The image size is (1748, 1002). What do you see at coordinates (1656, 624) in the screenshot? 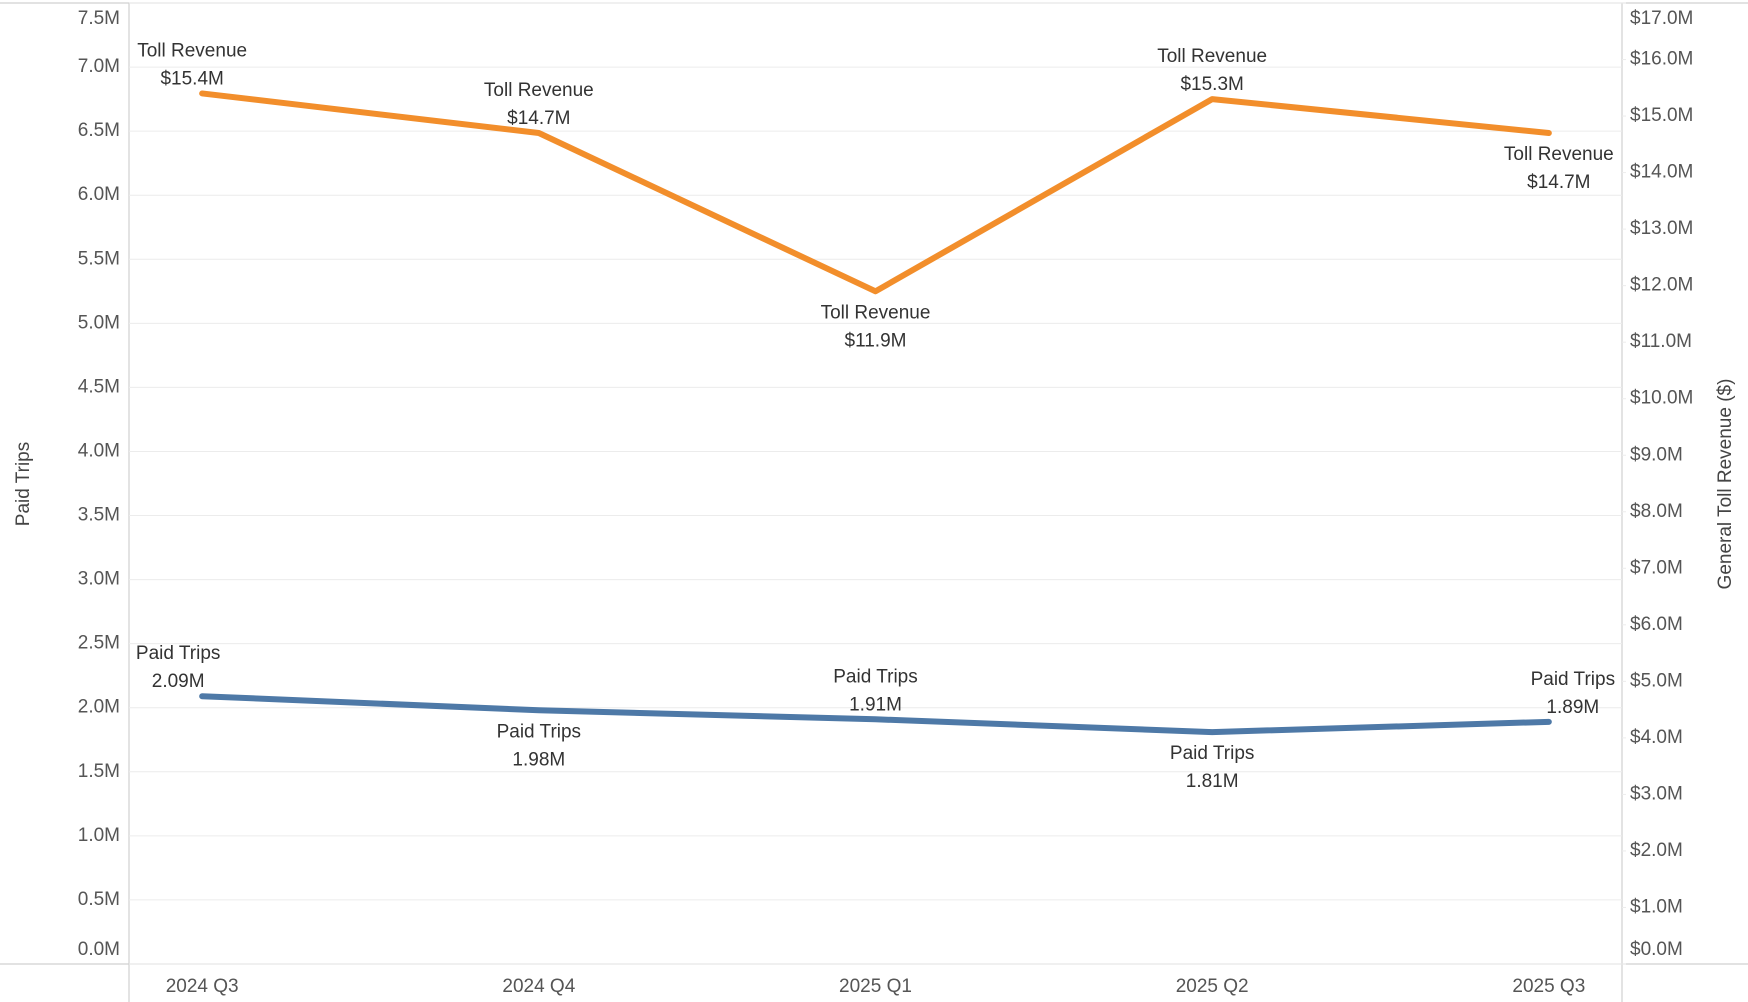
I see `y2-tick-label: $6.0M` at bounding box center [1656, 624].